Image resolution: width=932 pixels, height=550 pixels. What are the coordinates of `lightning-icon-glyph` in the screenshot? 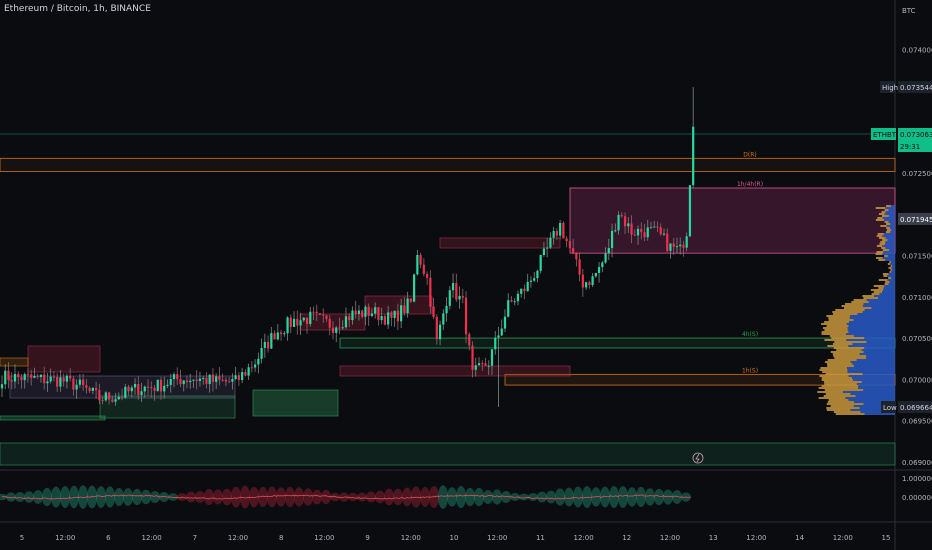 It's located at (697, 458).